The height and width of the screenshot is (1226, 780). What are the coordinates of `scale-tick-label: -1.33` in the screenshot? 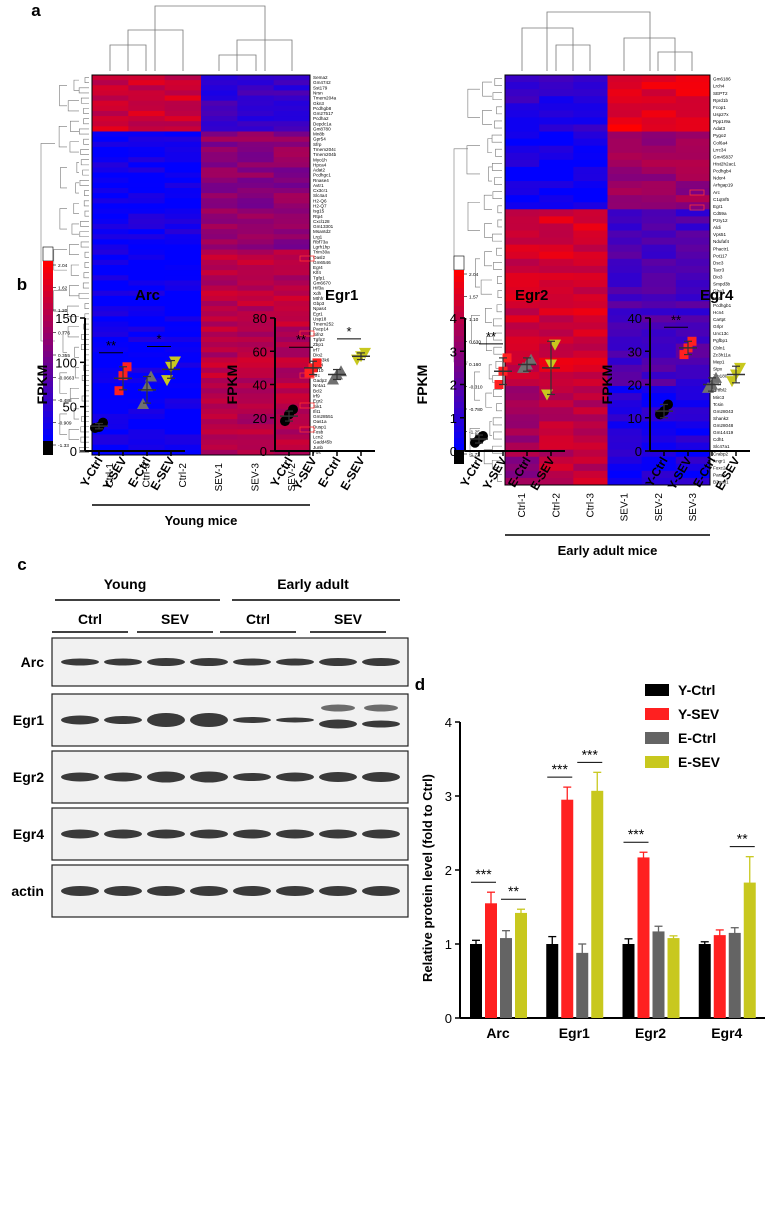 It's located at (63, 446).